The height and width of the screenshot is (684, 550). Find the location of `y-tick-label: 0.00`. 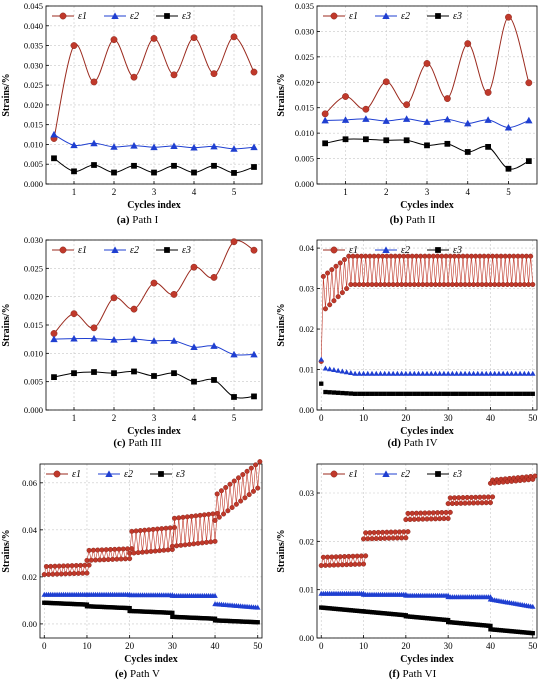

y-tick-label: 0.00 is located at coordinates (306, 638).